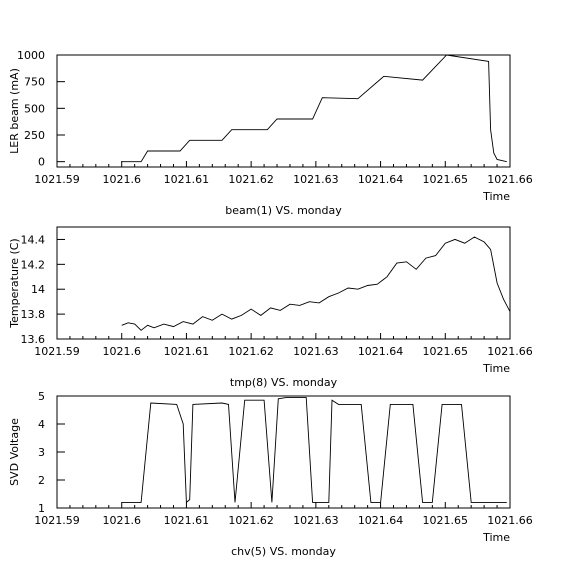 The width and height of the screenshot is (567, 567). What do you see at coordinates (34, 108) in the screenshot?
I see `y-tick-label: 500` at bounding box center [34, 108].